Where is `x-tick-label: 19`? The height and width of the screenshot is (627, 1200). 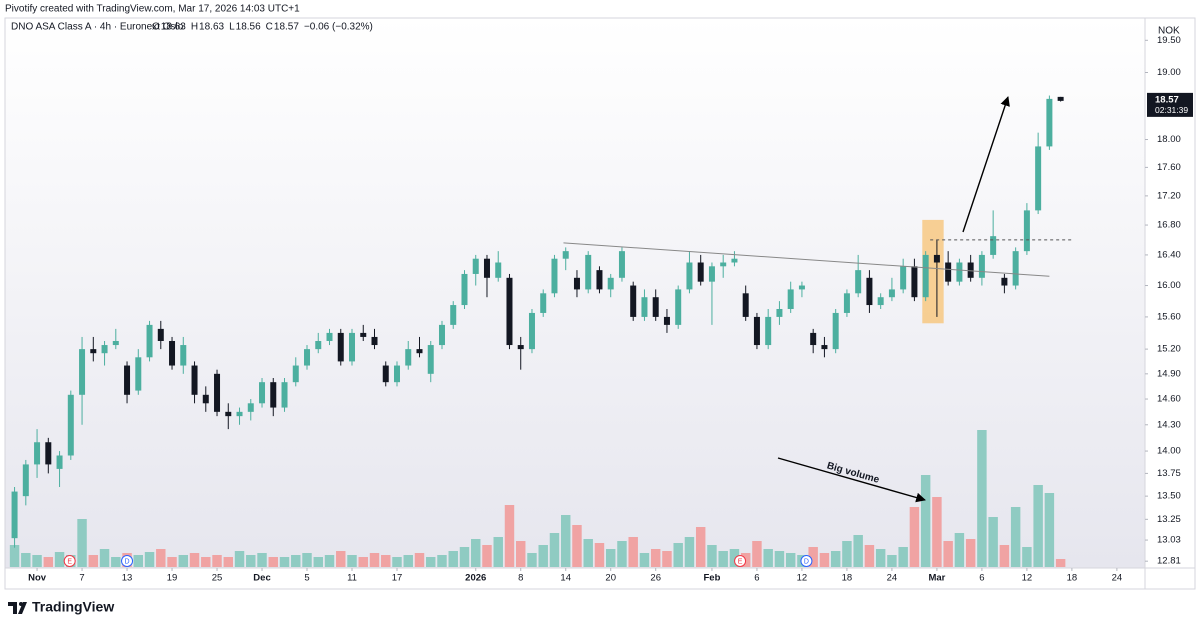
x-tick-label: 19 is located at coordinates (172, 578).